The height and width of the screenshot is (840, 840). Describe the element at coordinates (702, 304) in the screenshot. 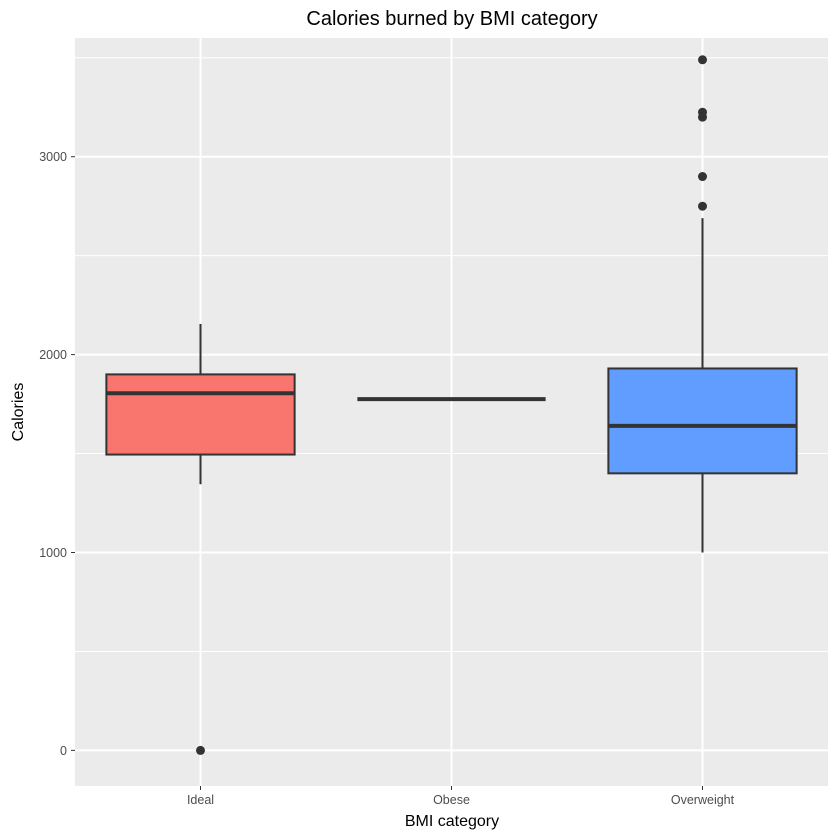

I see `box-overweight` at that location.